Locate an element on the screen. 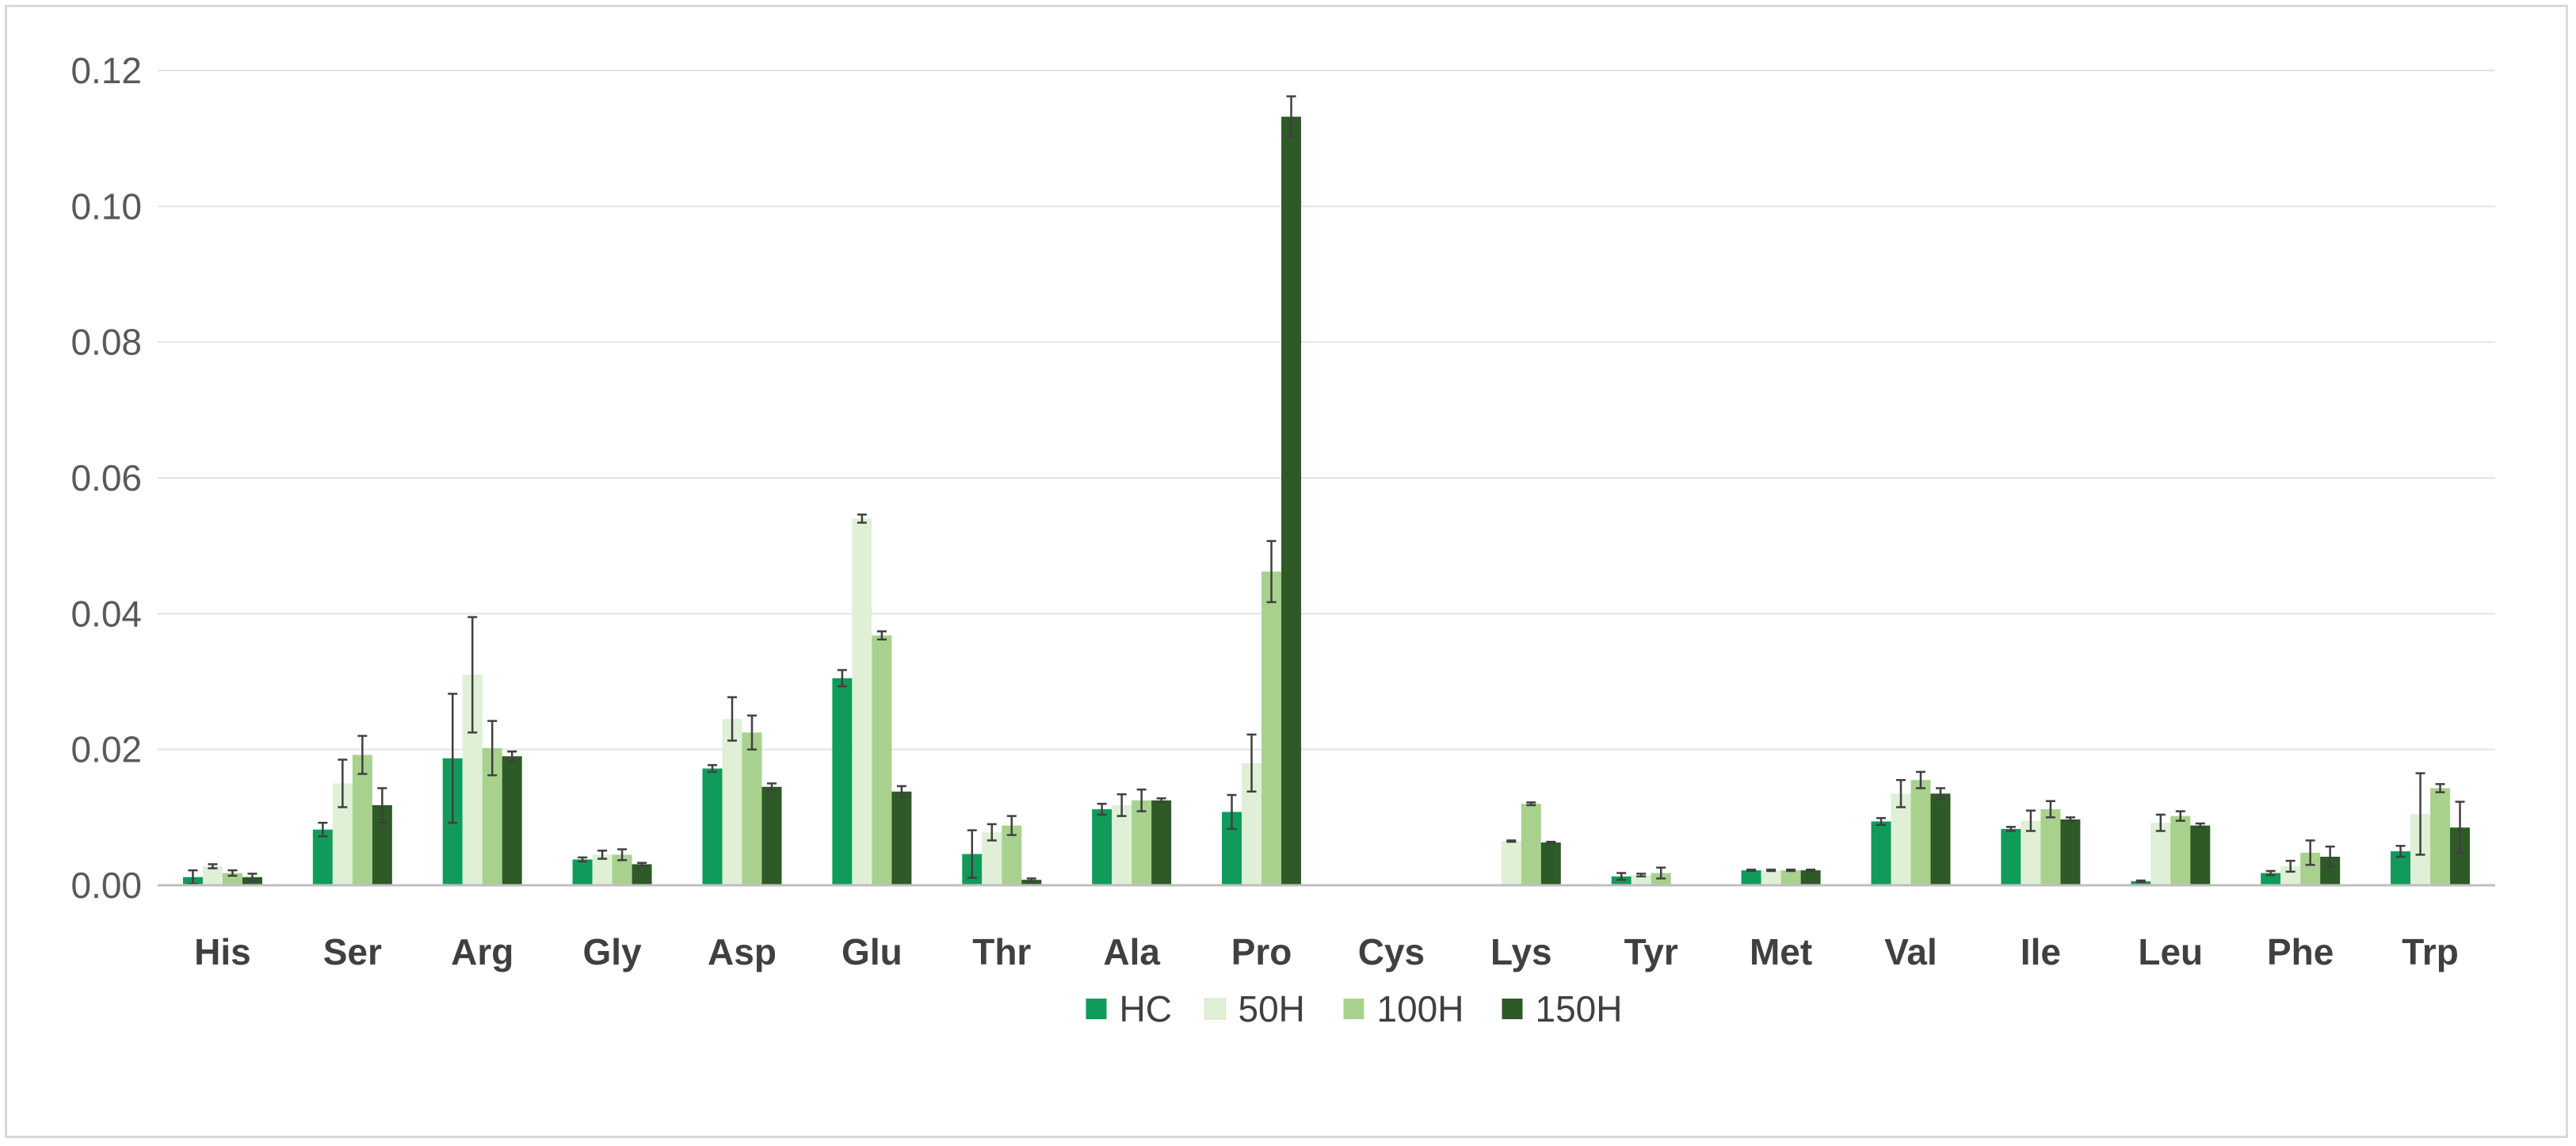 This screenshot has height=1146, width=2576. bar-phe-hc is located at coordinates (2271, 879).